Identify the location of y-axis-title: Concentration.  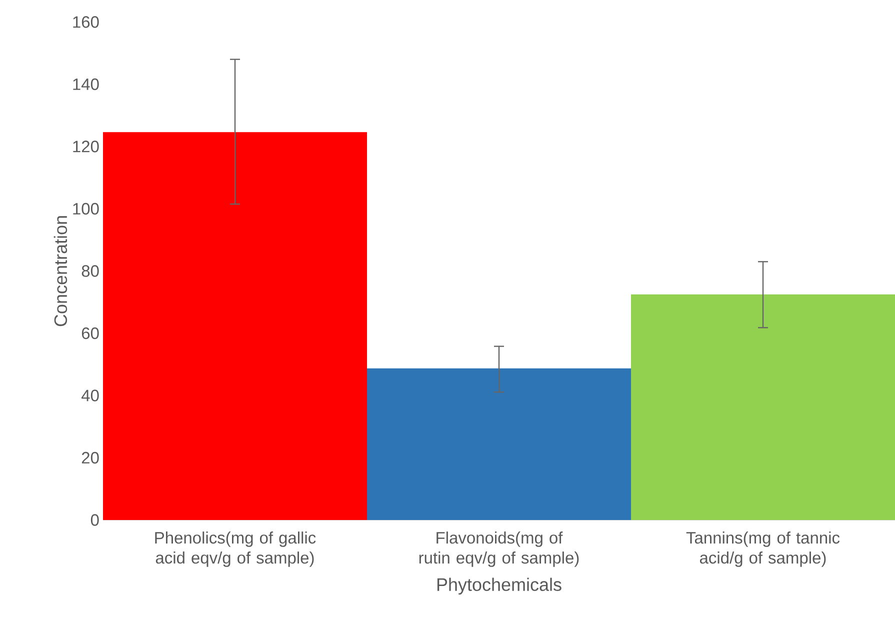
(61, 271).